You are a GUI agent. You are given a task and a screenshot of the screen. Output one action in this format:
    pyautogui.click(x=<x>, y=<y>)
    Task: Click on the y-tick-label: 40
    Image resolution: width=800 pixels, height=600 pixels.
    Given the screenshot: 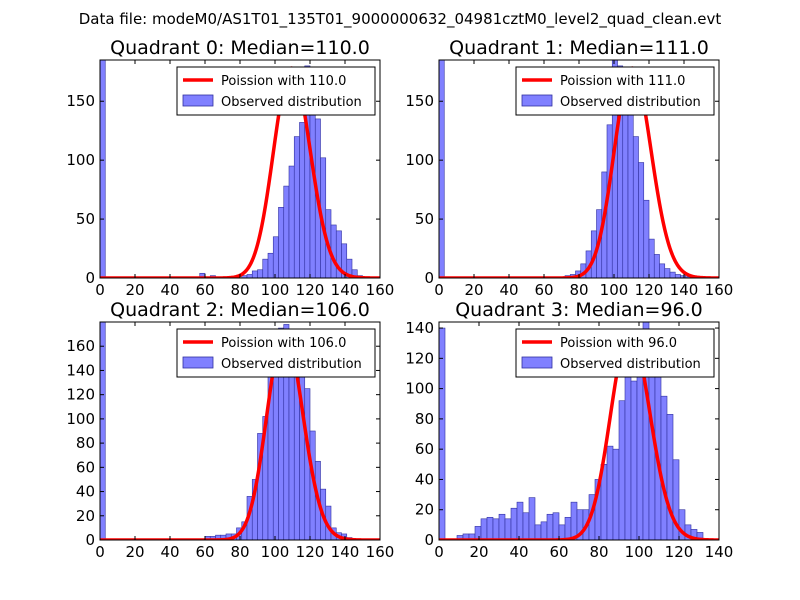 What is the action you would take?
    pyautogui.click(x=85, y=492)
    